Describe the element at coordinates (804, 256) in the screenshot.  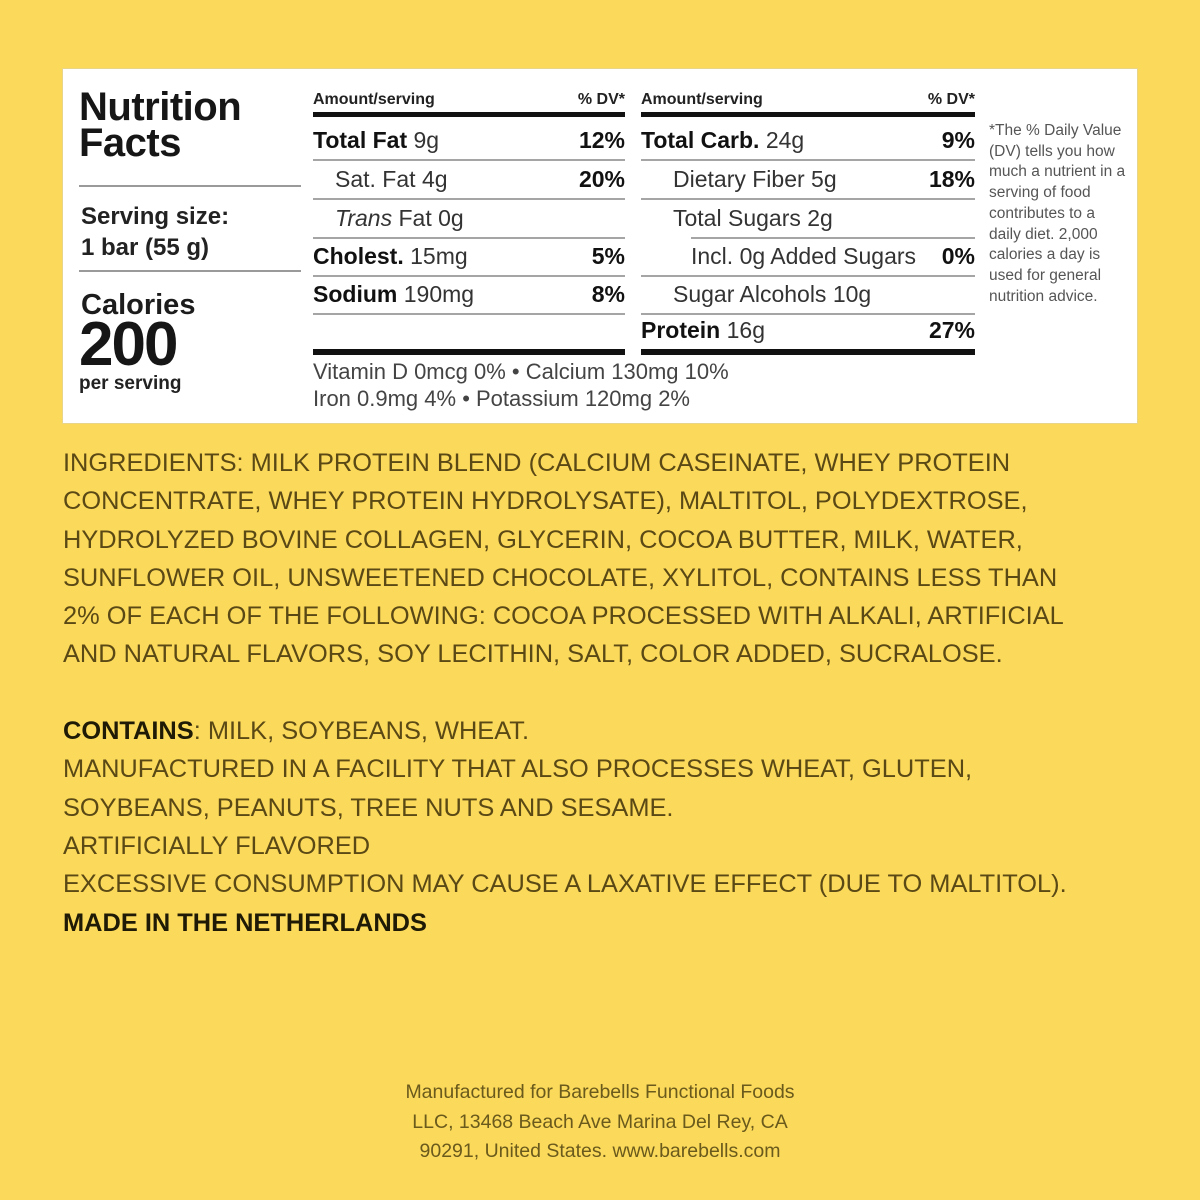
I see `nutrient-name: Incl. 0g Added Sugars` at that location.